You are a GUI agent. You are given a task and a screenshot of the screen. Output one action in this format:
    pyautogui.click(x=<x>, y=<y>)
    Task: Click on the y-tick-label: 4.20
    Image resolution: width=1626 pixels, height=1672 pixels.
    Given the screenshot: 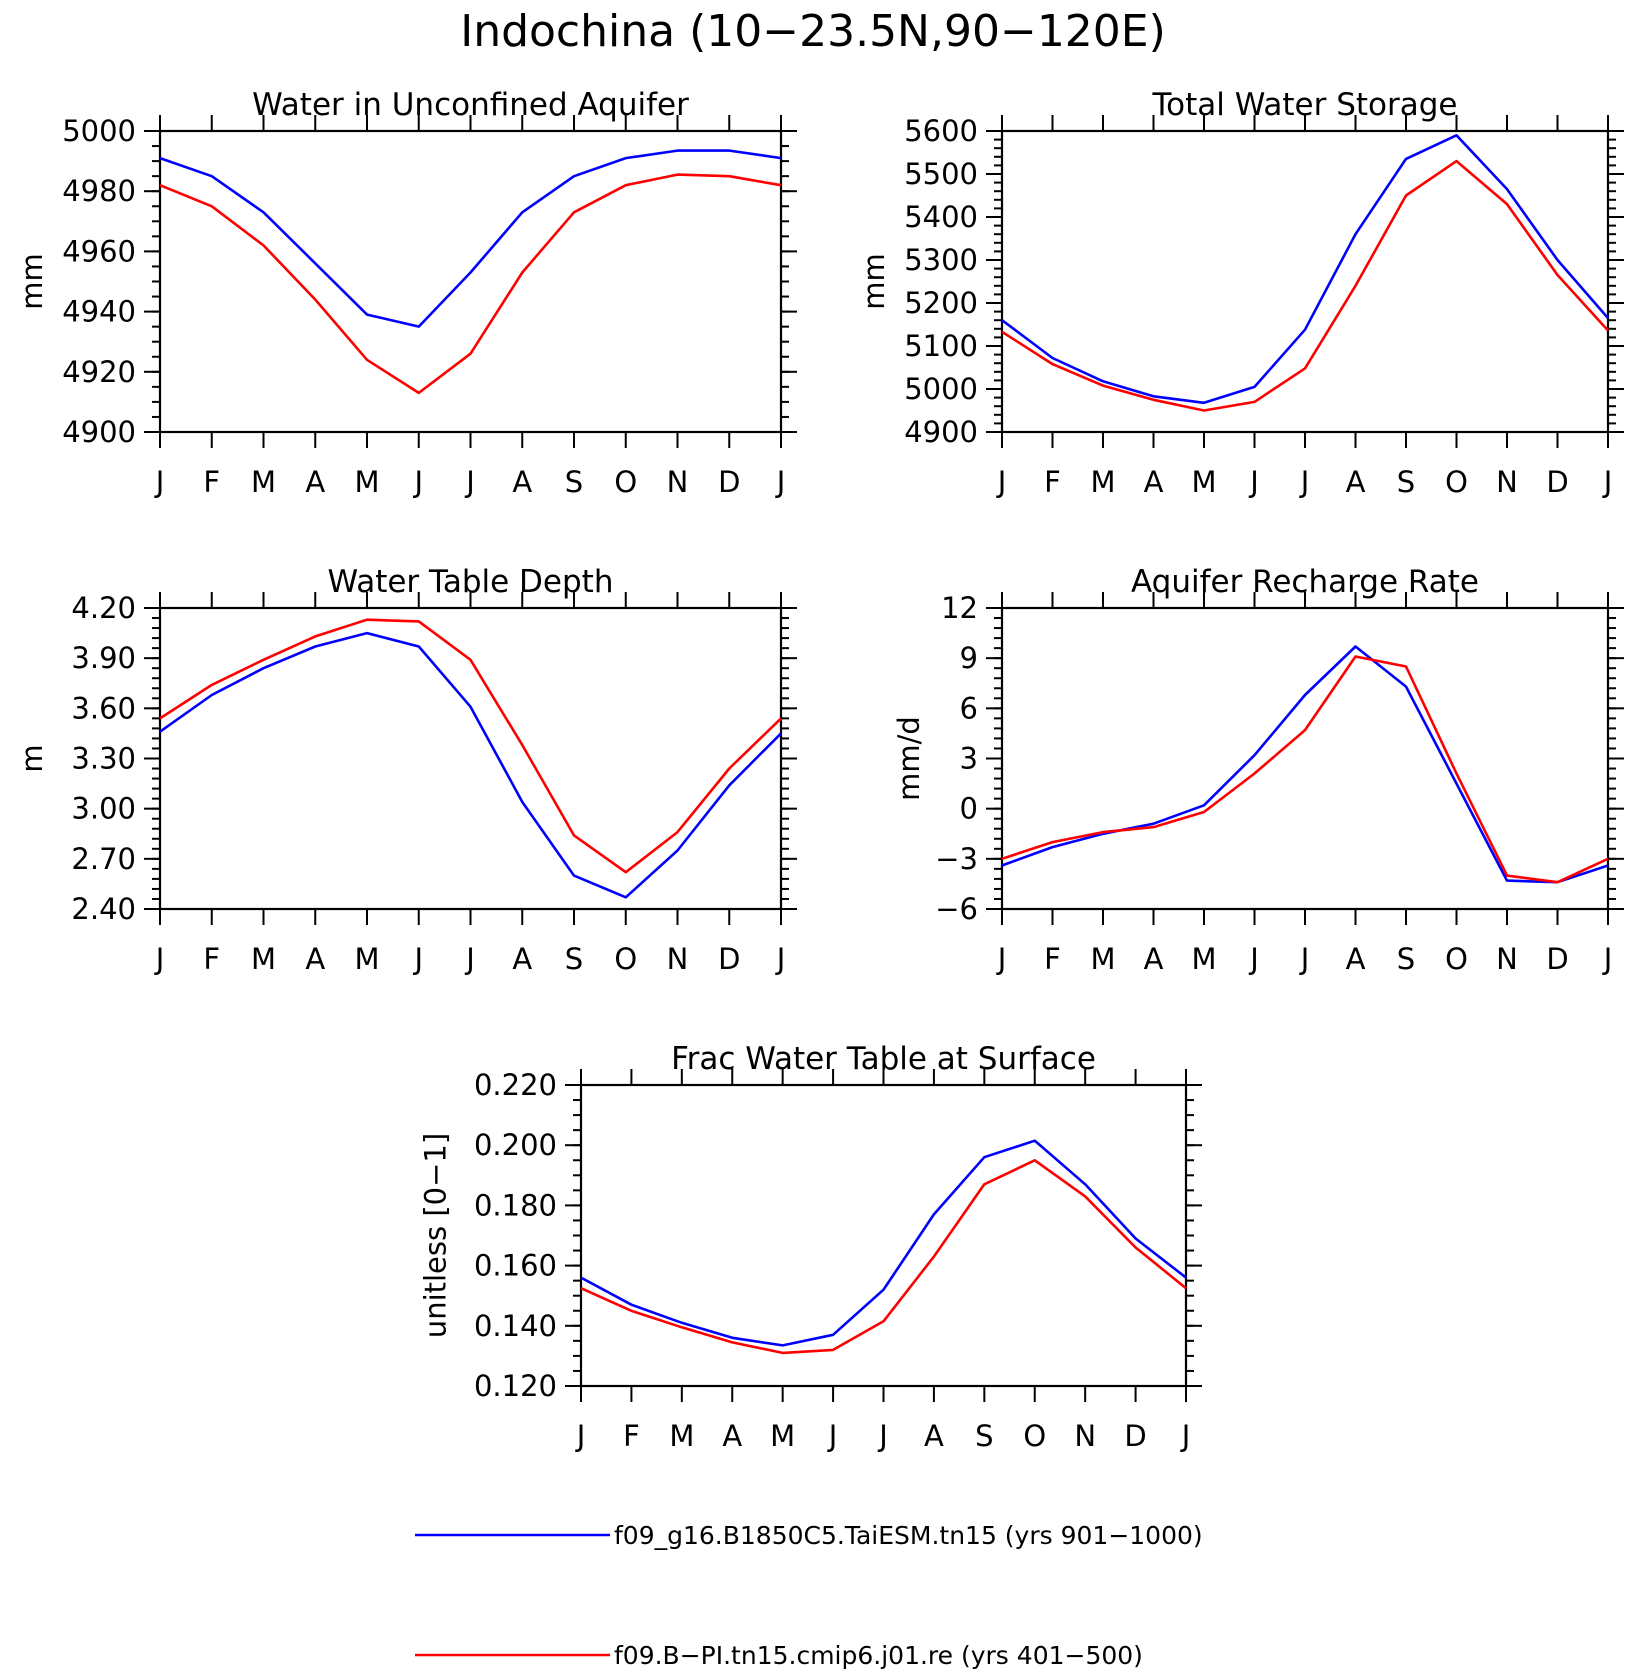 What is the action you would take?
    pyautogui.click(x=103, y=608)
    